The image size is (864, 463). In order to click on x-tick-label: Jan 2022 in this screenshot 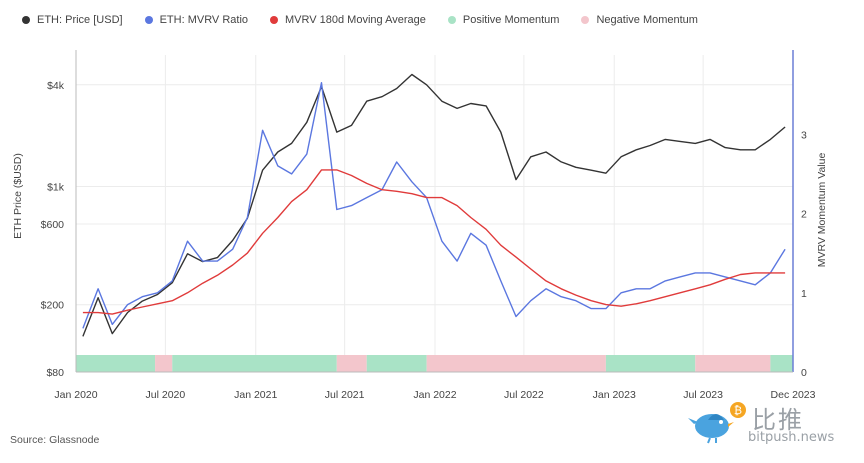, I will do `click(434, 395)`.